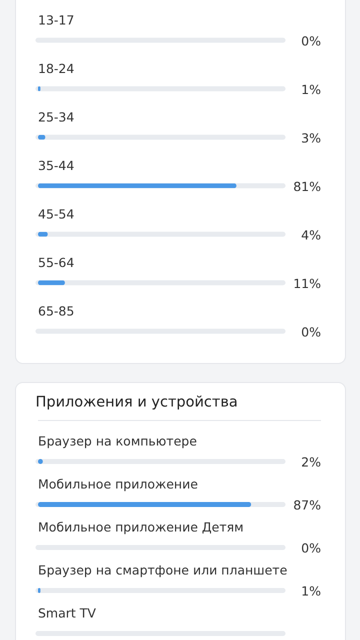  Describe the element at coordinates (141, 527) in the screenshot. I see `y-tick-label: Мобильное приложение Детям` at that location.